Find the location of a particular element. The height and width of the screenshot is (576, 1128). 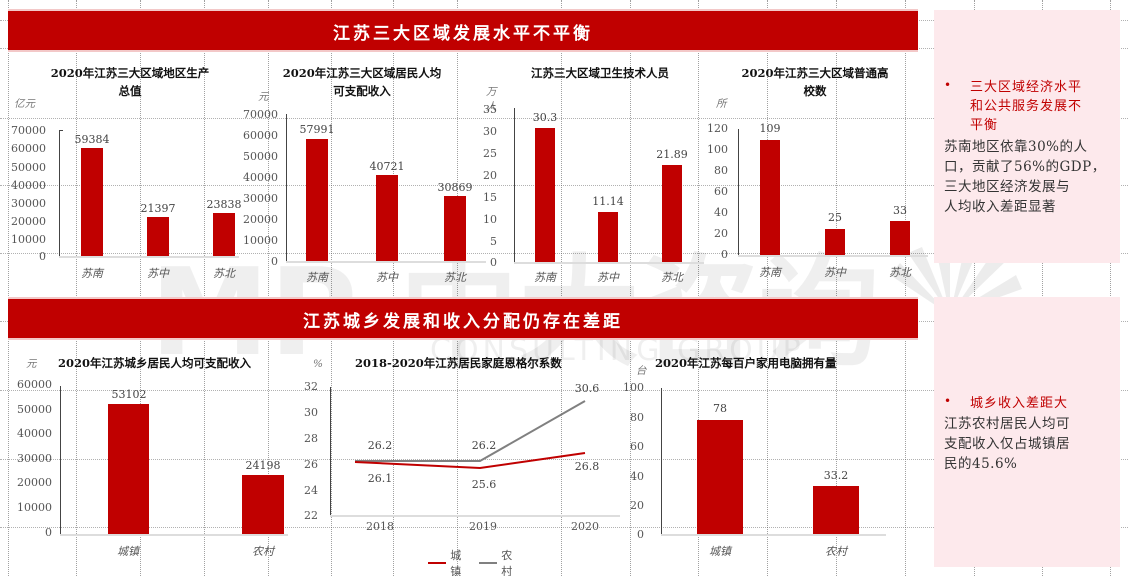

section-banner-regional: 江苏三大区域发展水平不平衡 is located at coordinates (463, 30).